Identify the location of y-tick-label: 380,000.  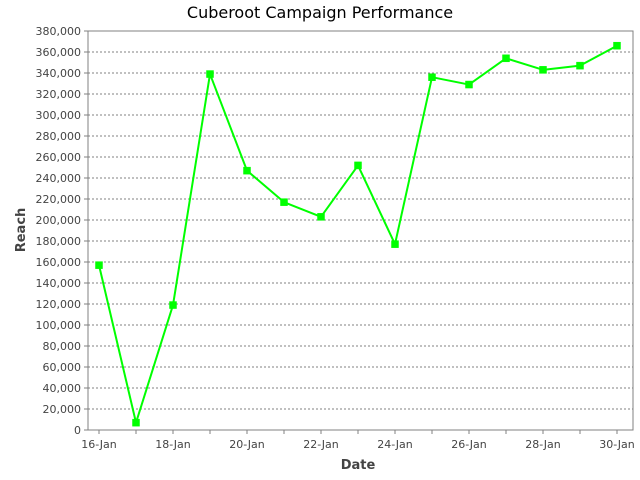
(59, 31).